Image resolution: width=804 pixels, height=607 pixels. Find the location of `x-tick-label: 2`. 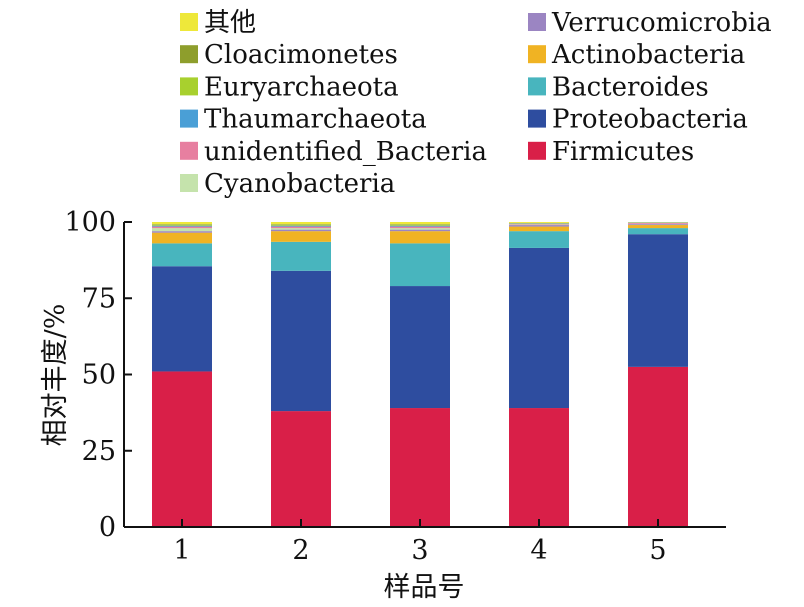

x-tick-label: 2 is located at coordinates (300, 550).